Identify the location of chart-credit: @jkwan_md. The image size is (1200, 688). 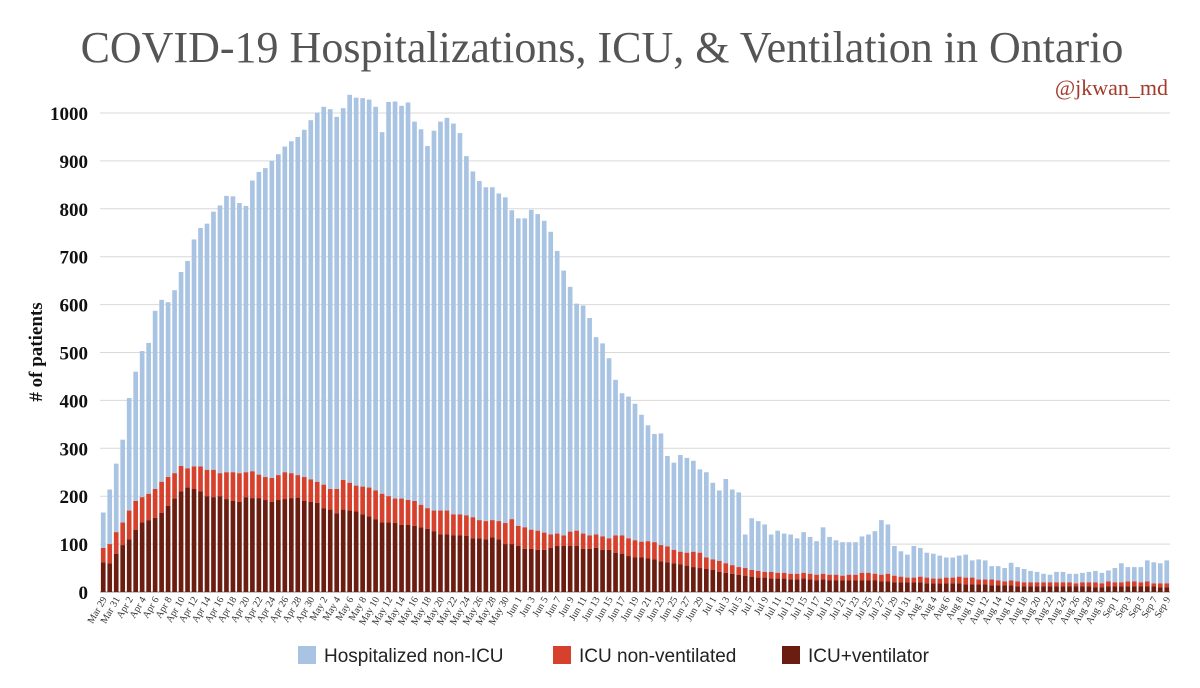
(1111, 87).